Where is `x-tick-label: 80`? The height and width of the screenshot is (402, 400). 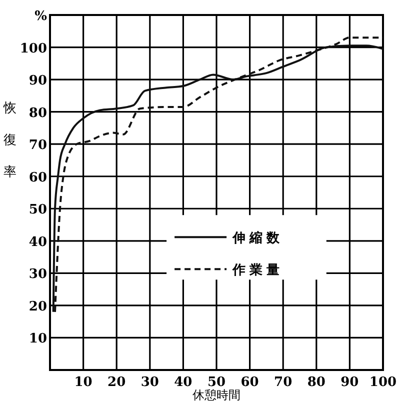 x-tick-label: 80 is located at coordinates (316, 382).